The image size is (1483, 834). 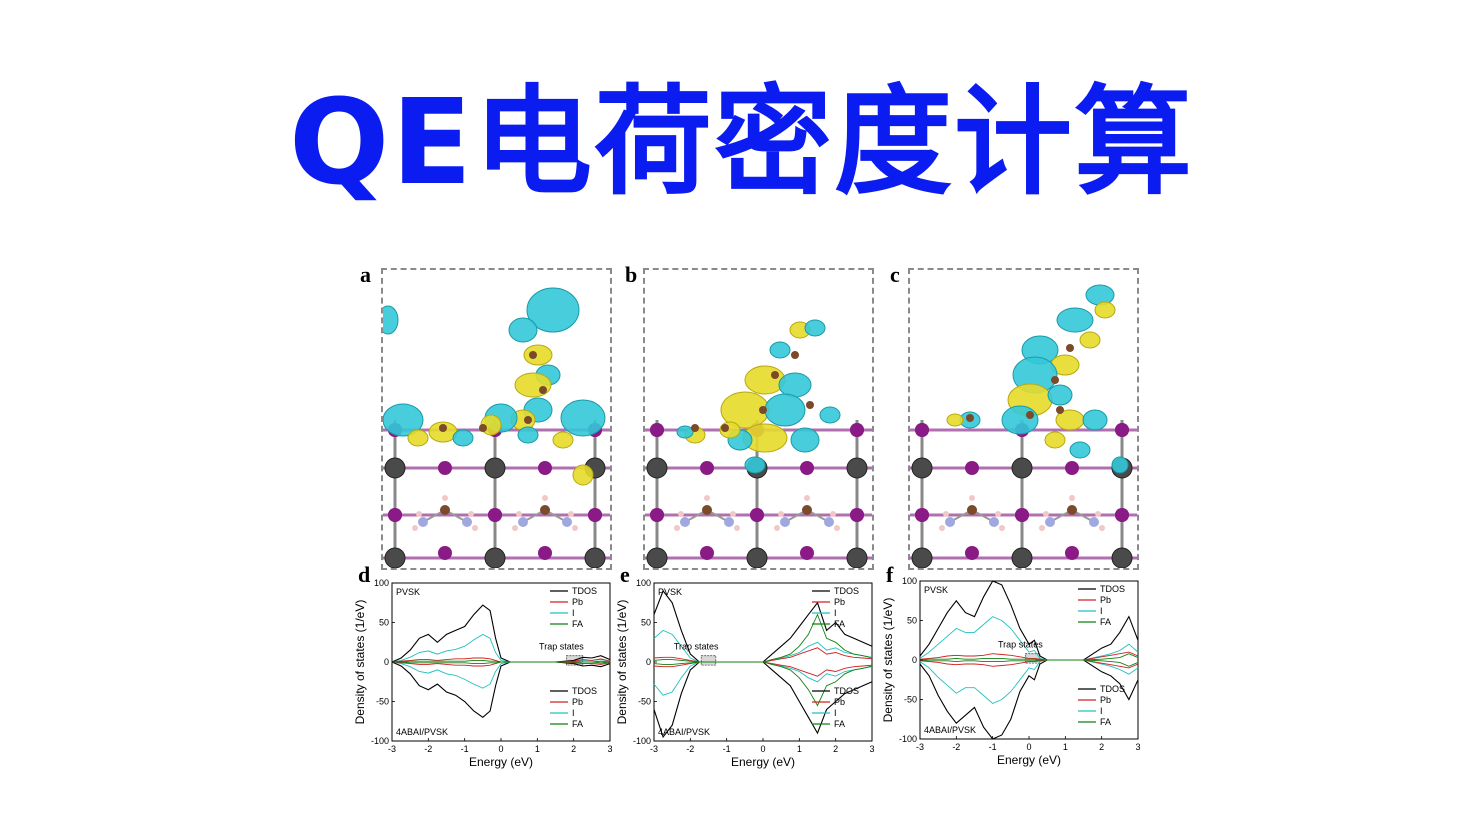 What do you see at coordinates (670, 592) in the screenshot?
I see `system-label-top: PVSK` at bounding box center [670, 592].